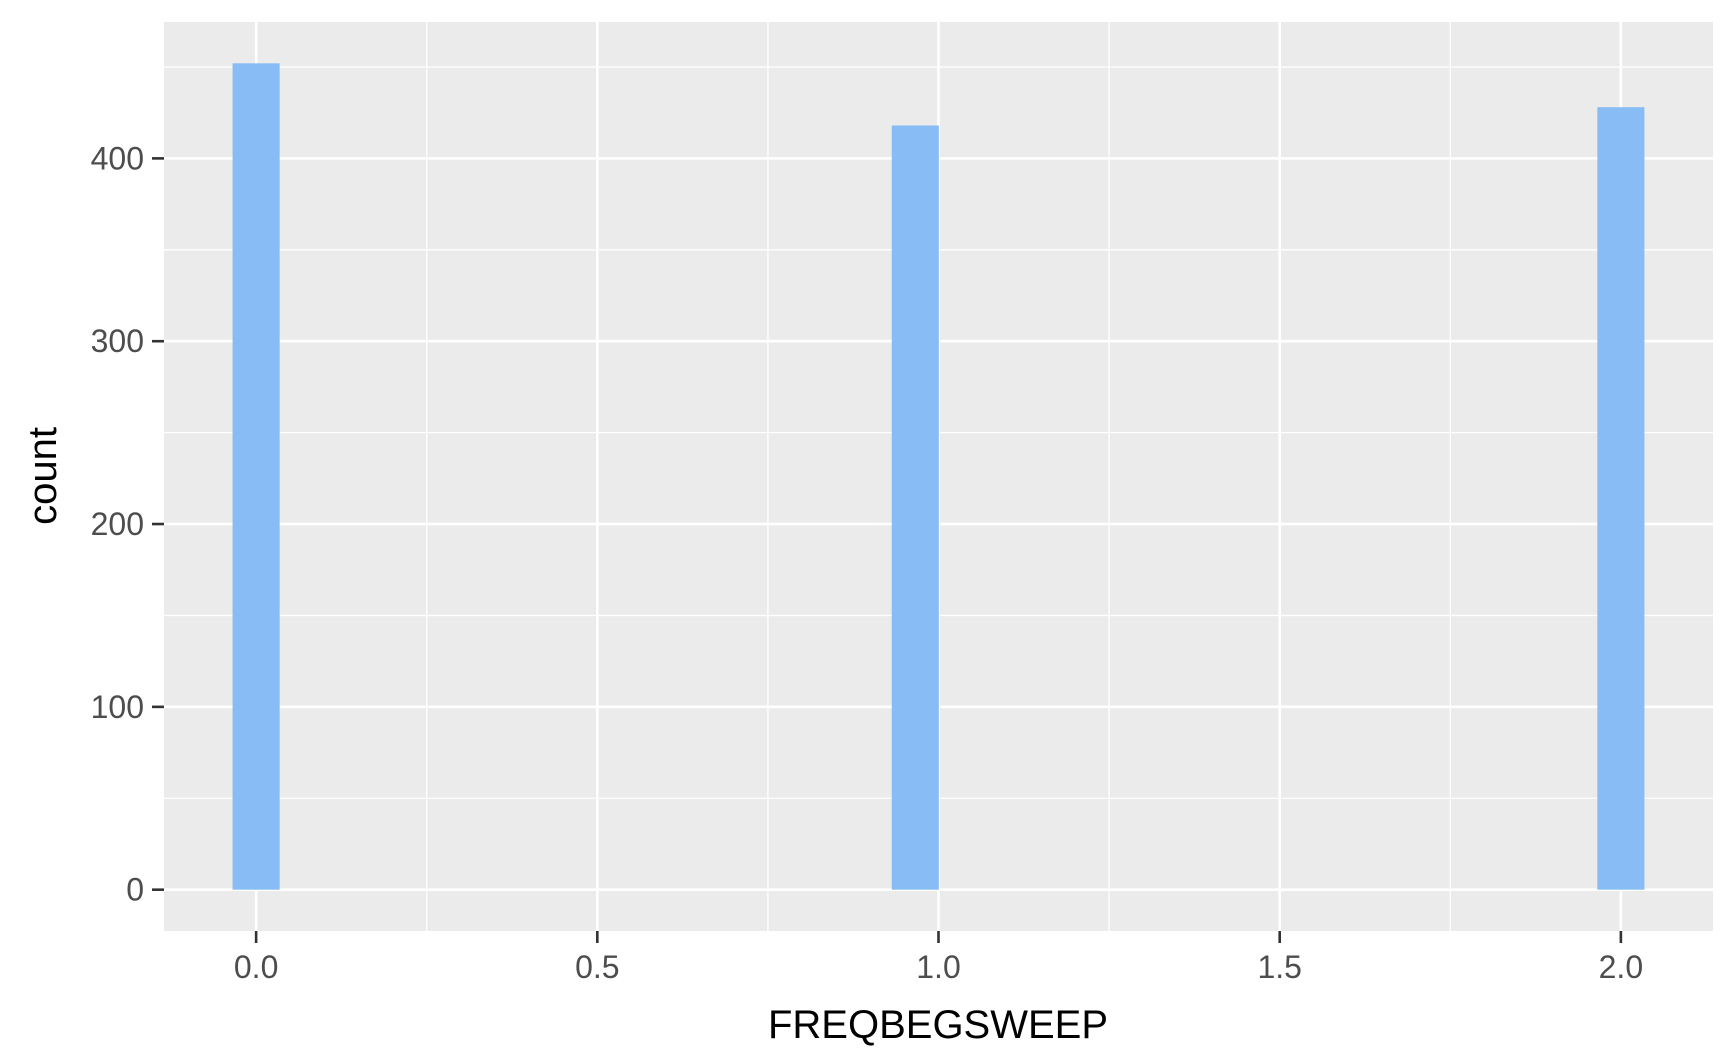  I want to click on x-axis-title: FREQBEGSWEEP, so click(938, 1025).